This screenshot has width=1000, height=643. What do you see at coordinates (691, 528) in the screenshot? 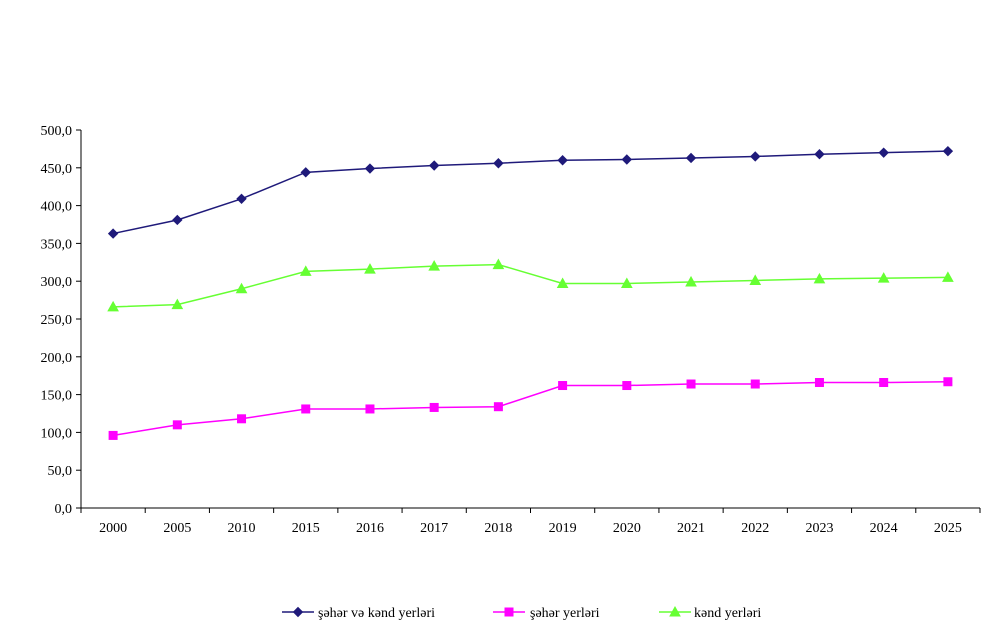
I see `x-tick-label: 2021` at bounding box center [691, 528].